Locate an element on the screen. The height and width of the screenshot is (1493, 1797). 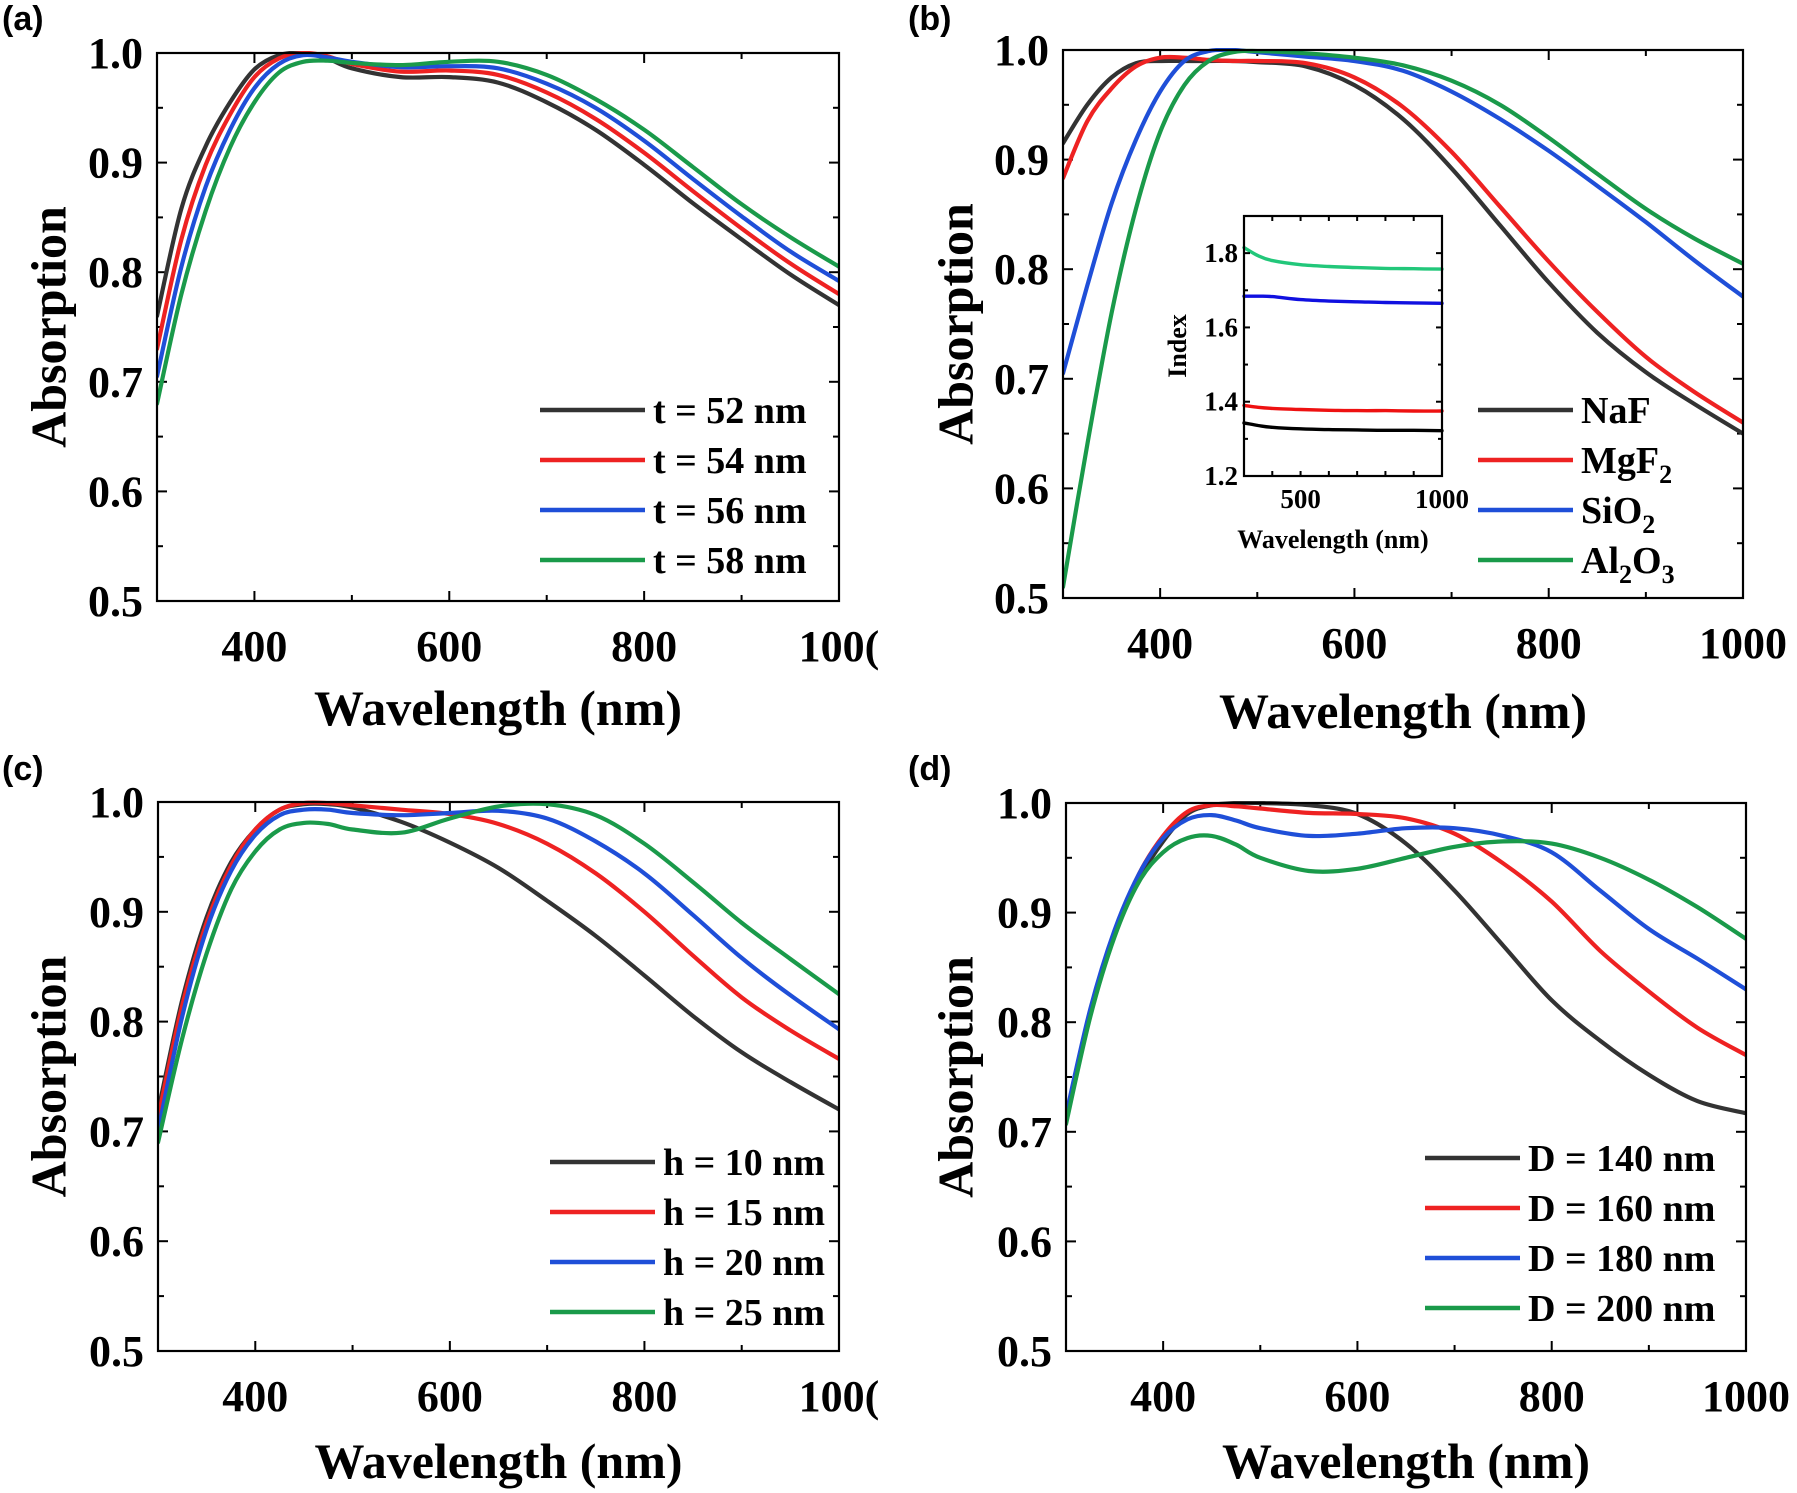
legend-label: h = 25 nm is located at coordinates (744, 1313).